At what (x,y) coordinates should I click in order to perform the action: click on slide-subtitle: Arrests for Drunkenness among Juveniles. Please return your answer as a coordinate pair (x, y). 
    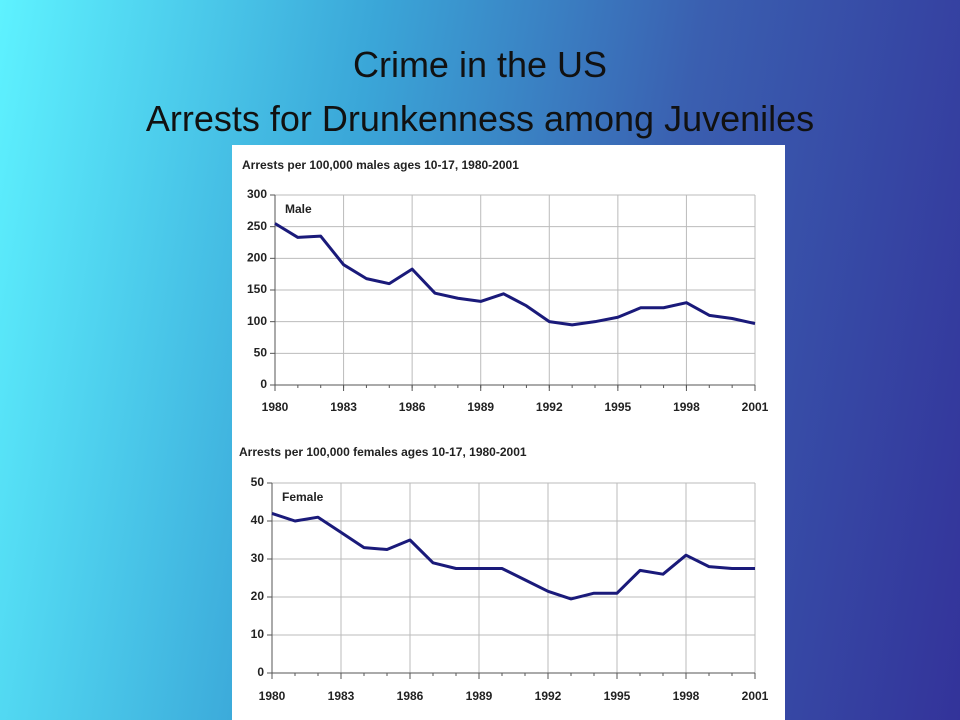
    Looking at the image, I should click on (480, 118).